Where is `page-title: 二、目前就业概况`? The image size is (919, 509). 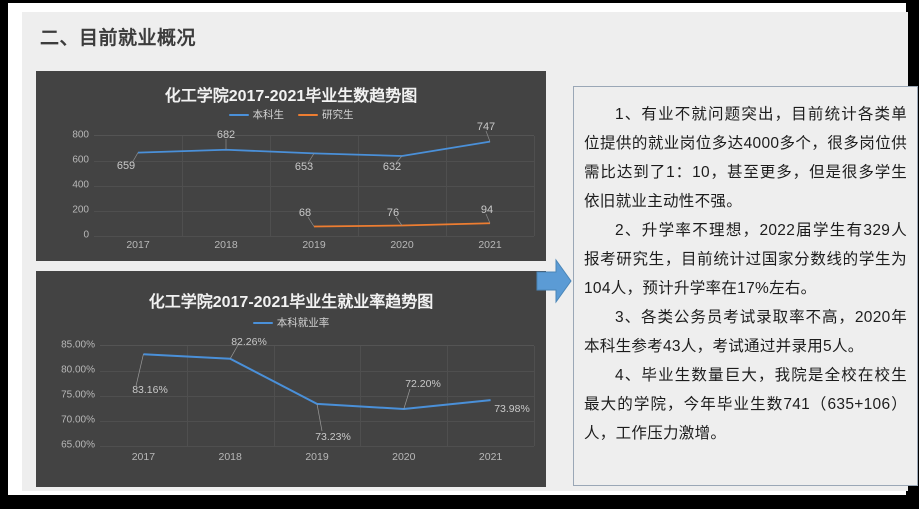
page-title: 二、目前就业概况 is located at coordinates (118, 38).